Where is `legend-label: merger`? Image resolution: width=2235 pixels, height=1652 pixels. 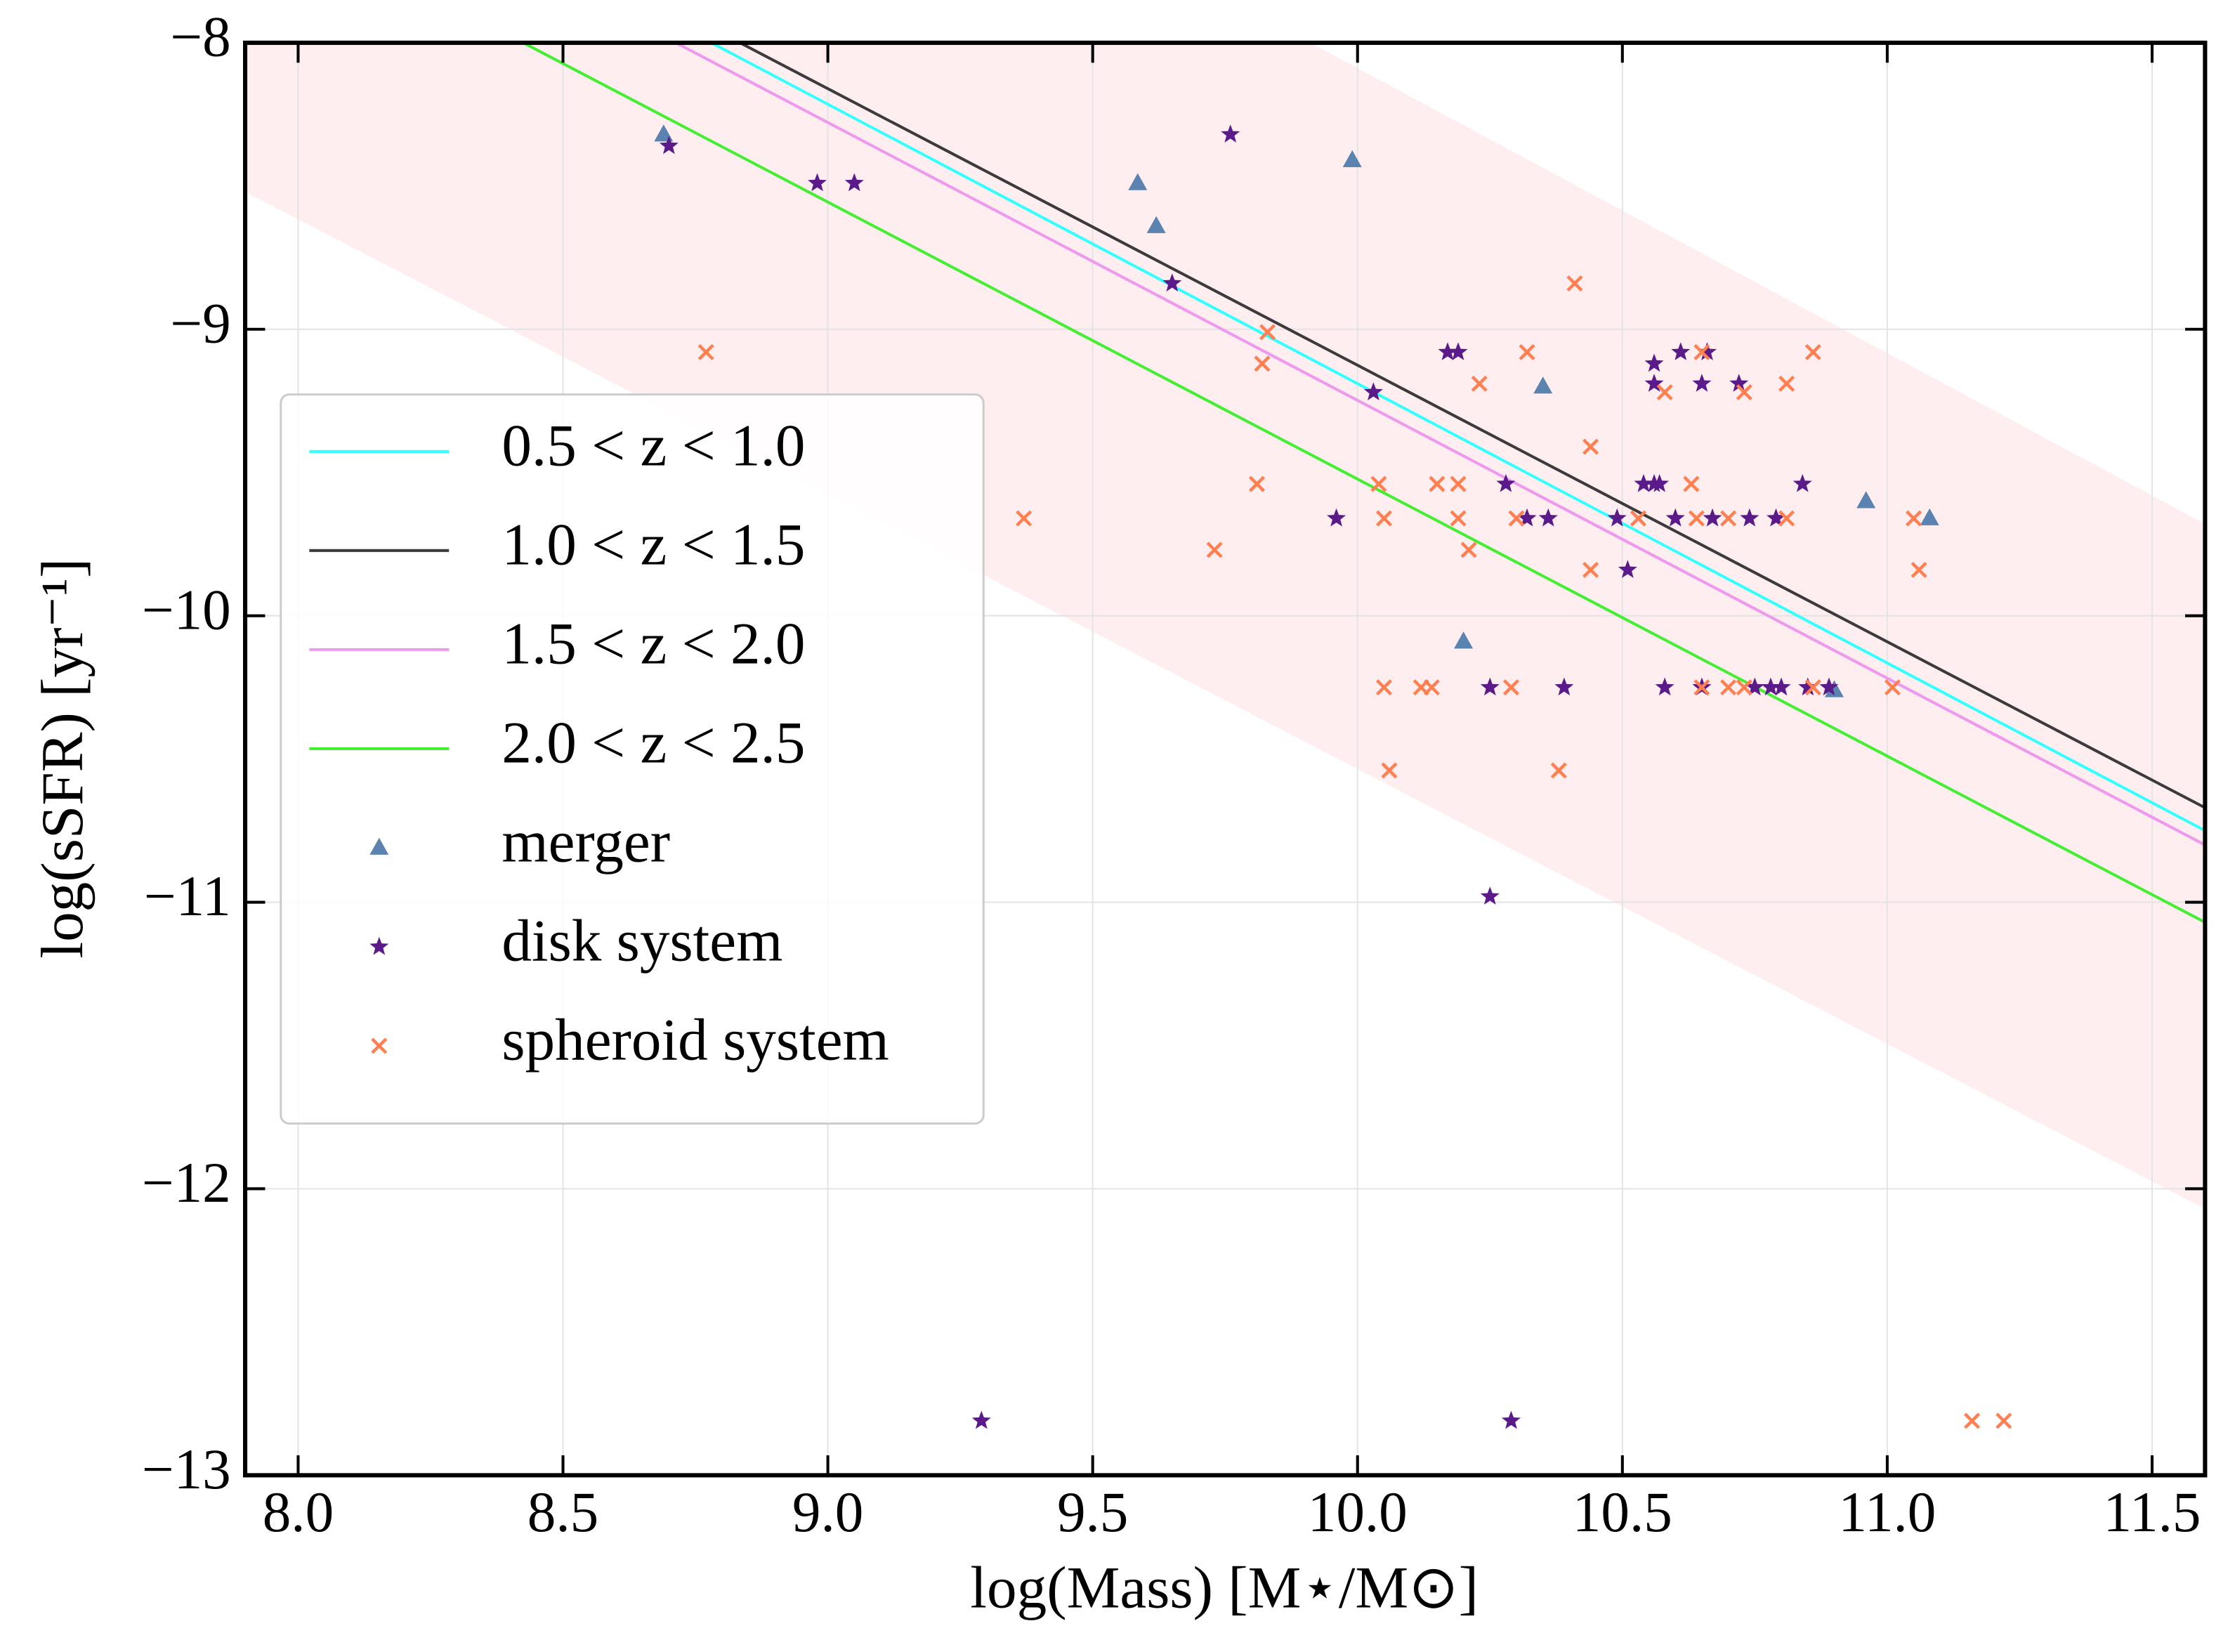 legend-label: merger is located at coordinates (586, 842).